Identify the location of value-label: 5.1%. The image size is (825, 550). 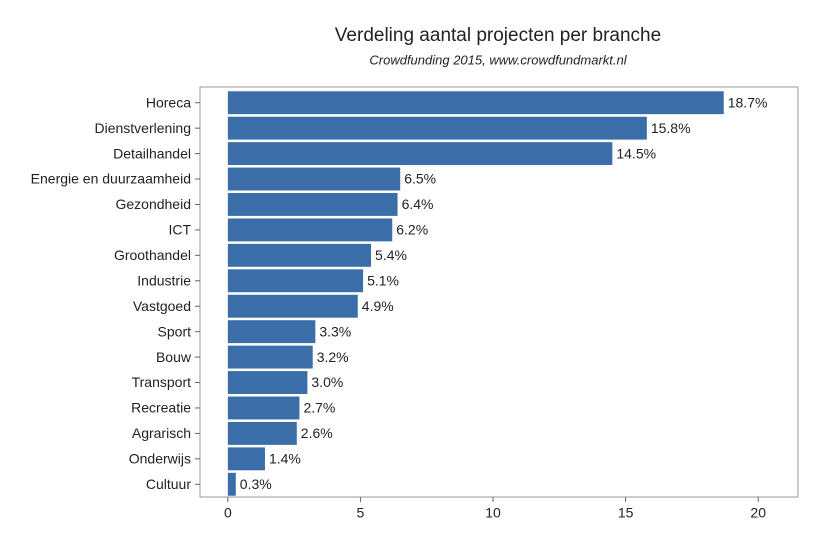
(383, 280).